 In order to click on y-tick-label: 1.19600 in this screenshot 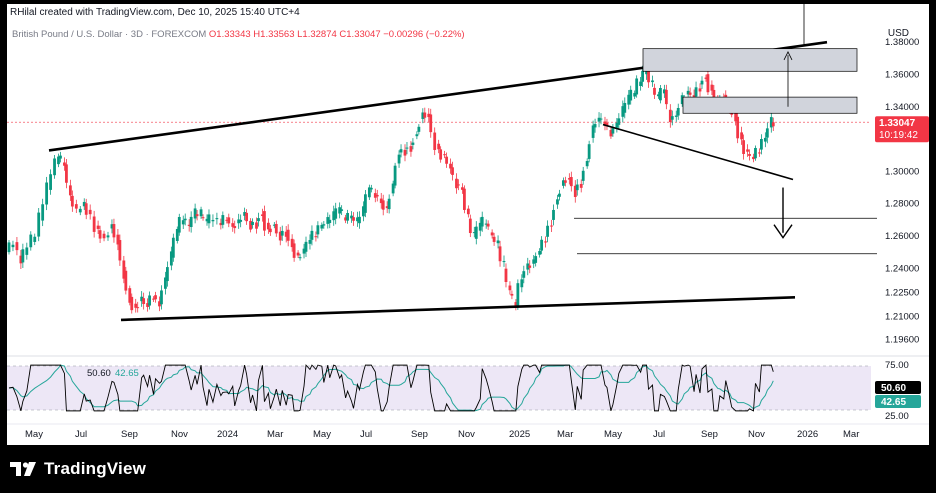, I will do `click(902, 339)`.